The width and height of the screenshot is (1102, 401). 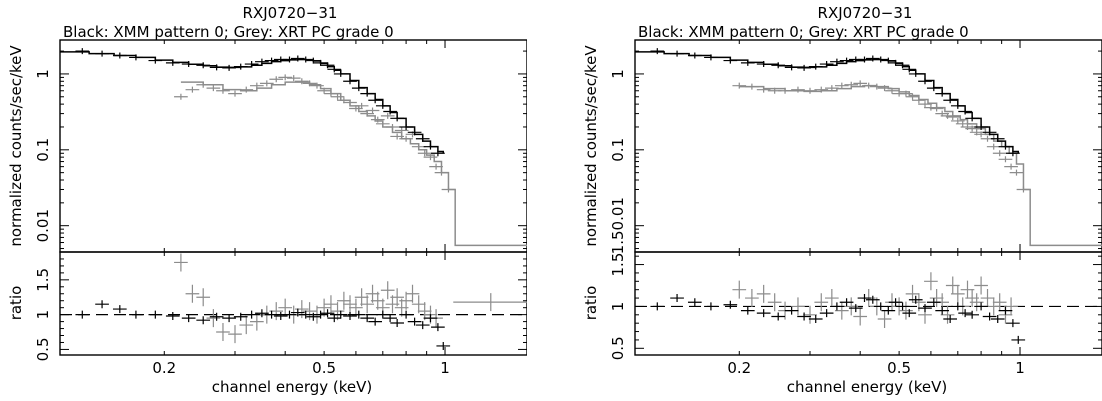 I want to click on y-axis-label-top: normalized counts/sec/keV, so click(x=16, y=146).